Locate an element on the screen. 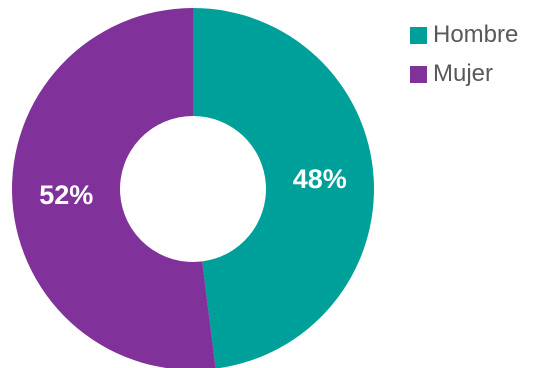  legend-label-hombre: Hombre is located at coordinates (476, 34).